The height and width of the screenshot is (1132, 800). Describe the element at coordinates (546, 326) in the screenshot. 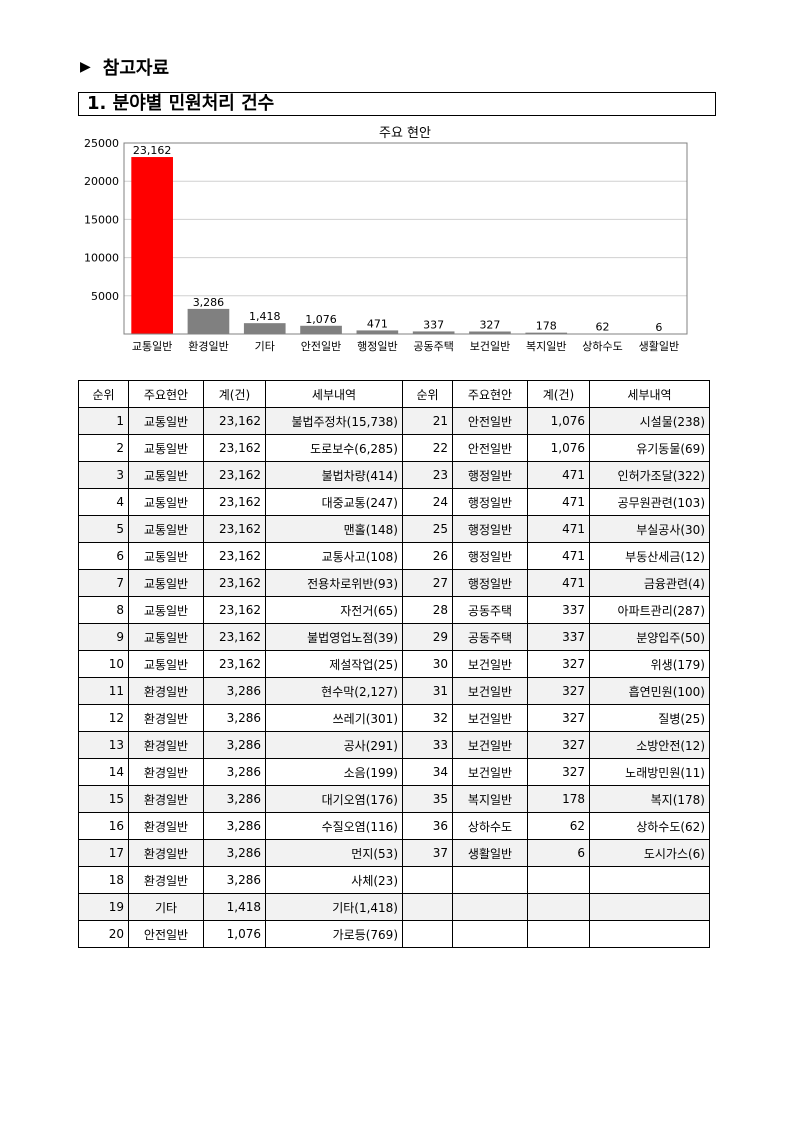

I see `bar-value-label: 178` at that location.